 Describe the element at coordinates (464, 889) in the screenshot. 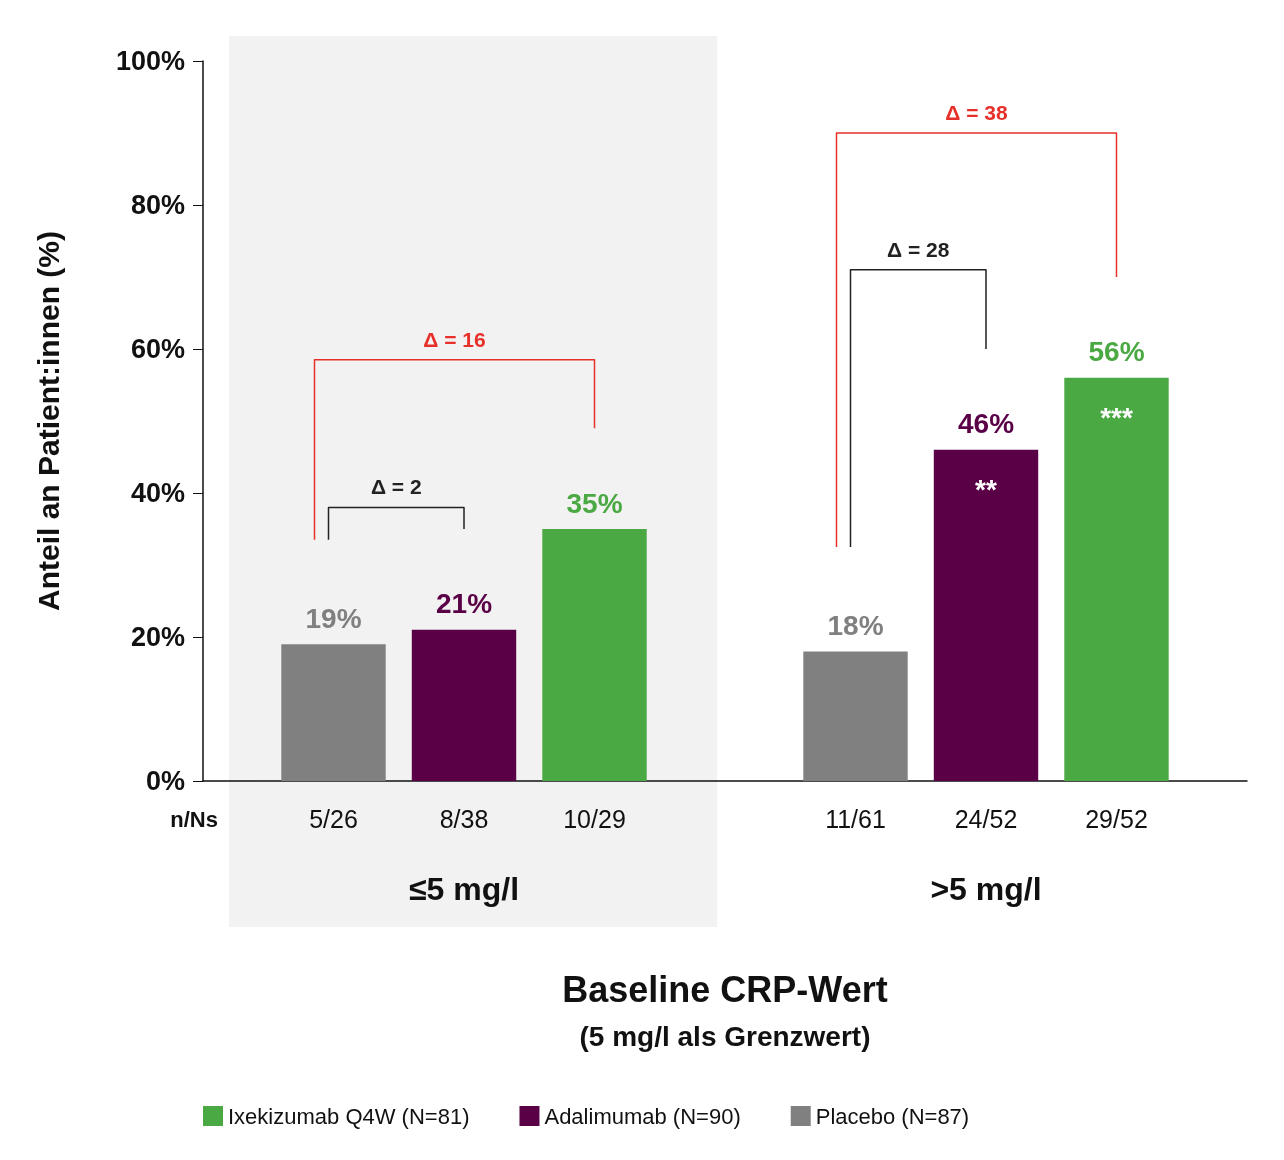

I see `x-tick-label: ≤5 mg/l` at that location.